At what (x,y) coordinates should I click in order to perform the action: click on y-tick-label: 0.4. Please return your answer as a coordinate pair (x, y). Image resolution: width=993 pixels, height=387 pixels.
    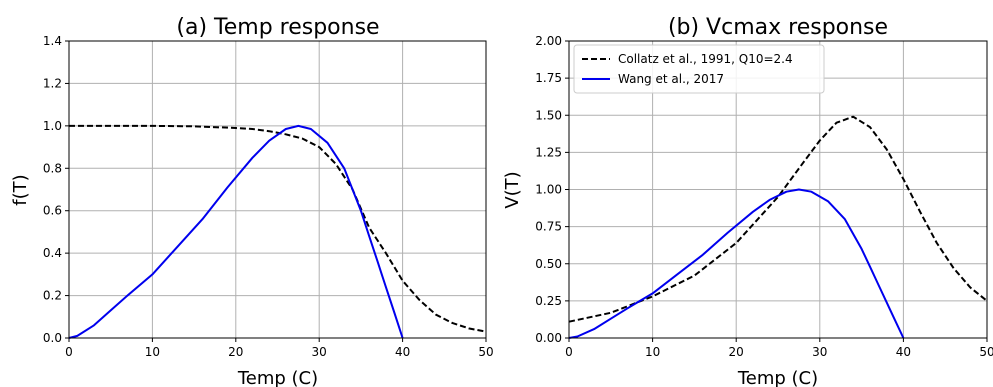
    Looking at the image, I should click on (52, 253).